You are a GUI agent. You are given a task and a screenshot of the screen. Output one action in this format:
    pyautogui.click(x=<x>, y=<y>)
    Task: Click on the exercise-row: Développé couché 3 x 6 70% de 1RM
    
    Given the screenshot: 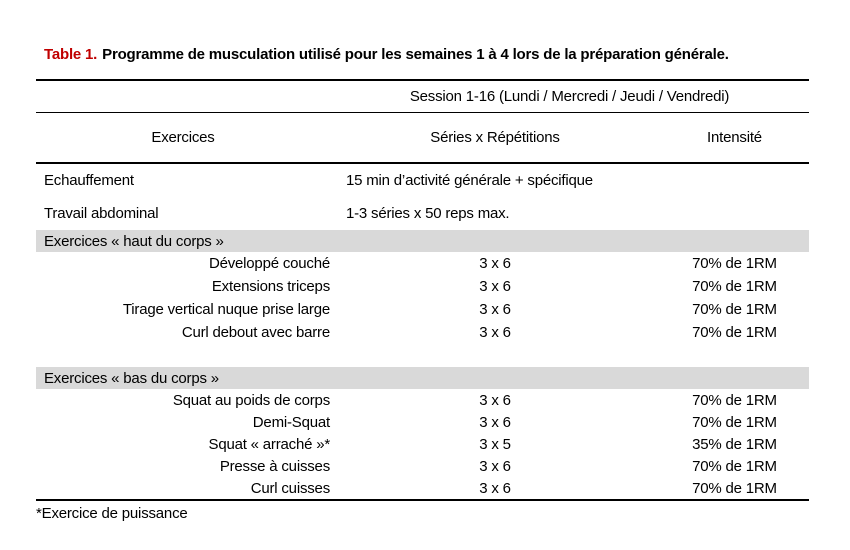 What is the action you would take?
    pyautogui.click(x=422, y=263)
    